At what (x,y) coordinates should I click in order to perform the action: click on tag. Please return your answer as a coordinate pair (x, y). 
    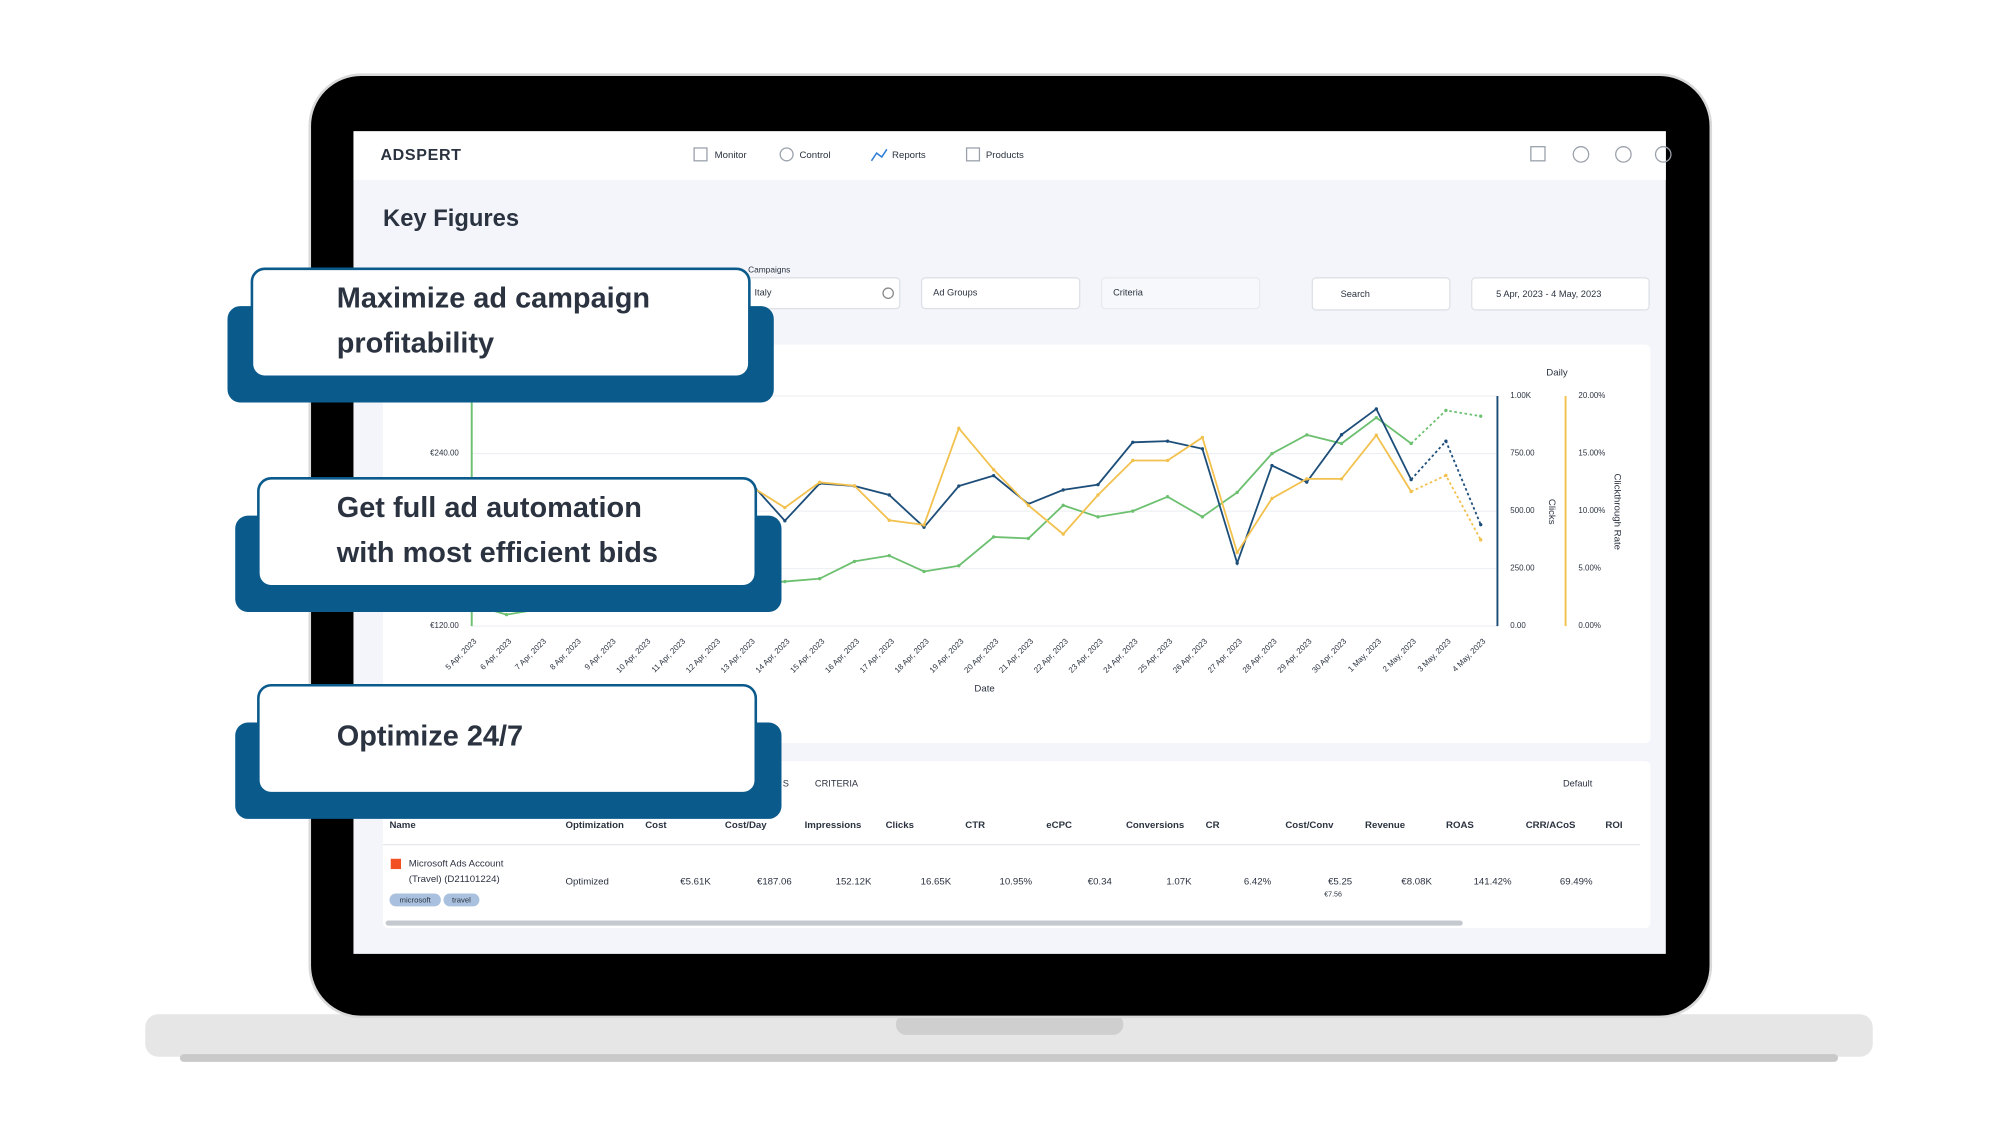
    Looking at the image, I should click on (415, 900).